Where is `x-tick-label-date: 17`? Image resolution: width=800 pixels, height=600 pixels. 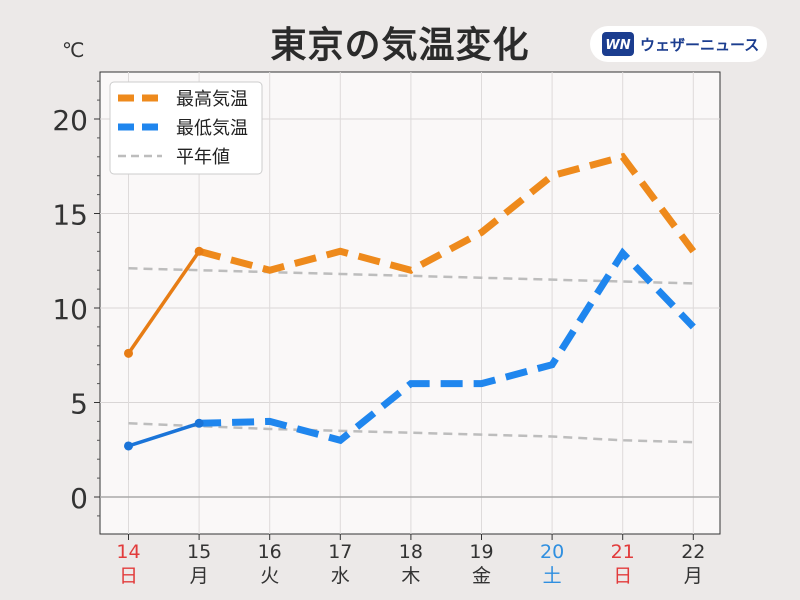
x-tick-label-date: 17 is located at coordinates (340, 552).